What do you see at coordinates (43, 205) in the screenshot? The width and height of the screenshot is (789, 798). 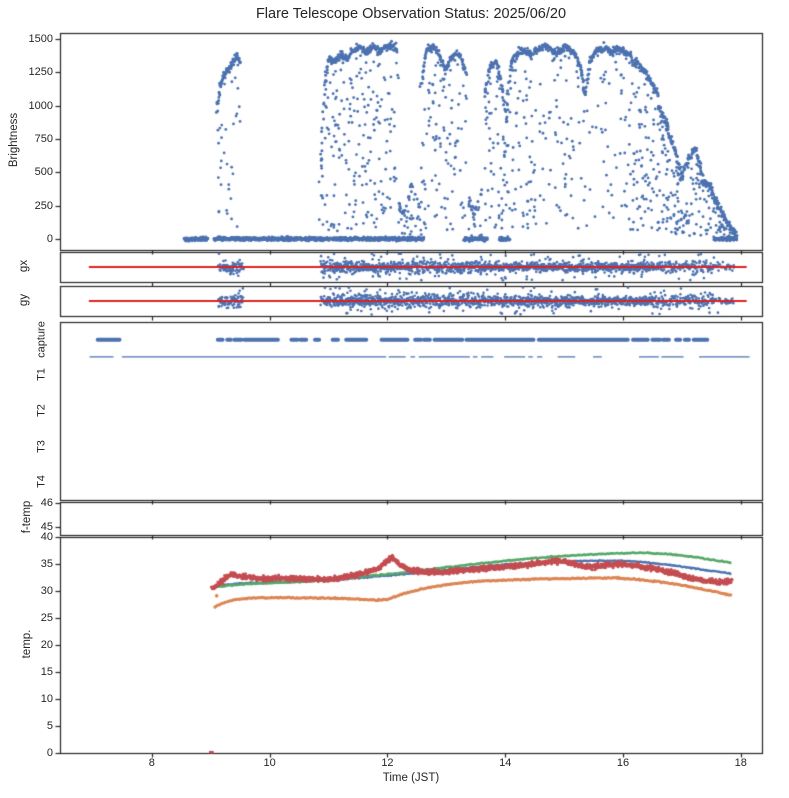 I see `y-tick-label: 250` at bounding box center [43, 205].